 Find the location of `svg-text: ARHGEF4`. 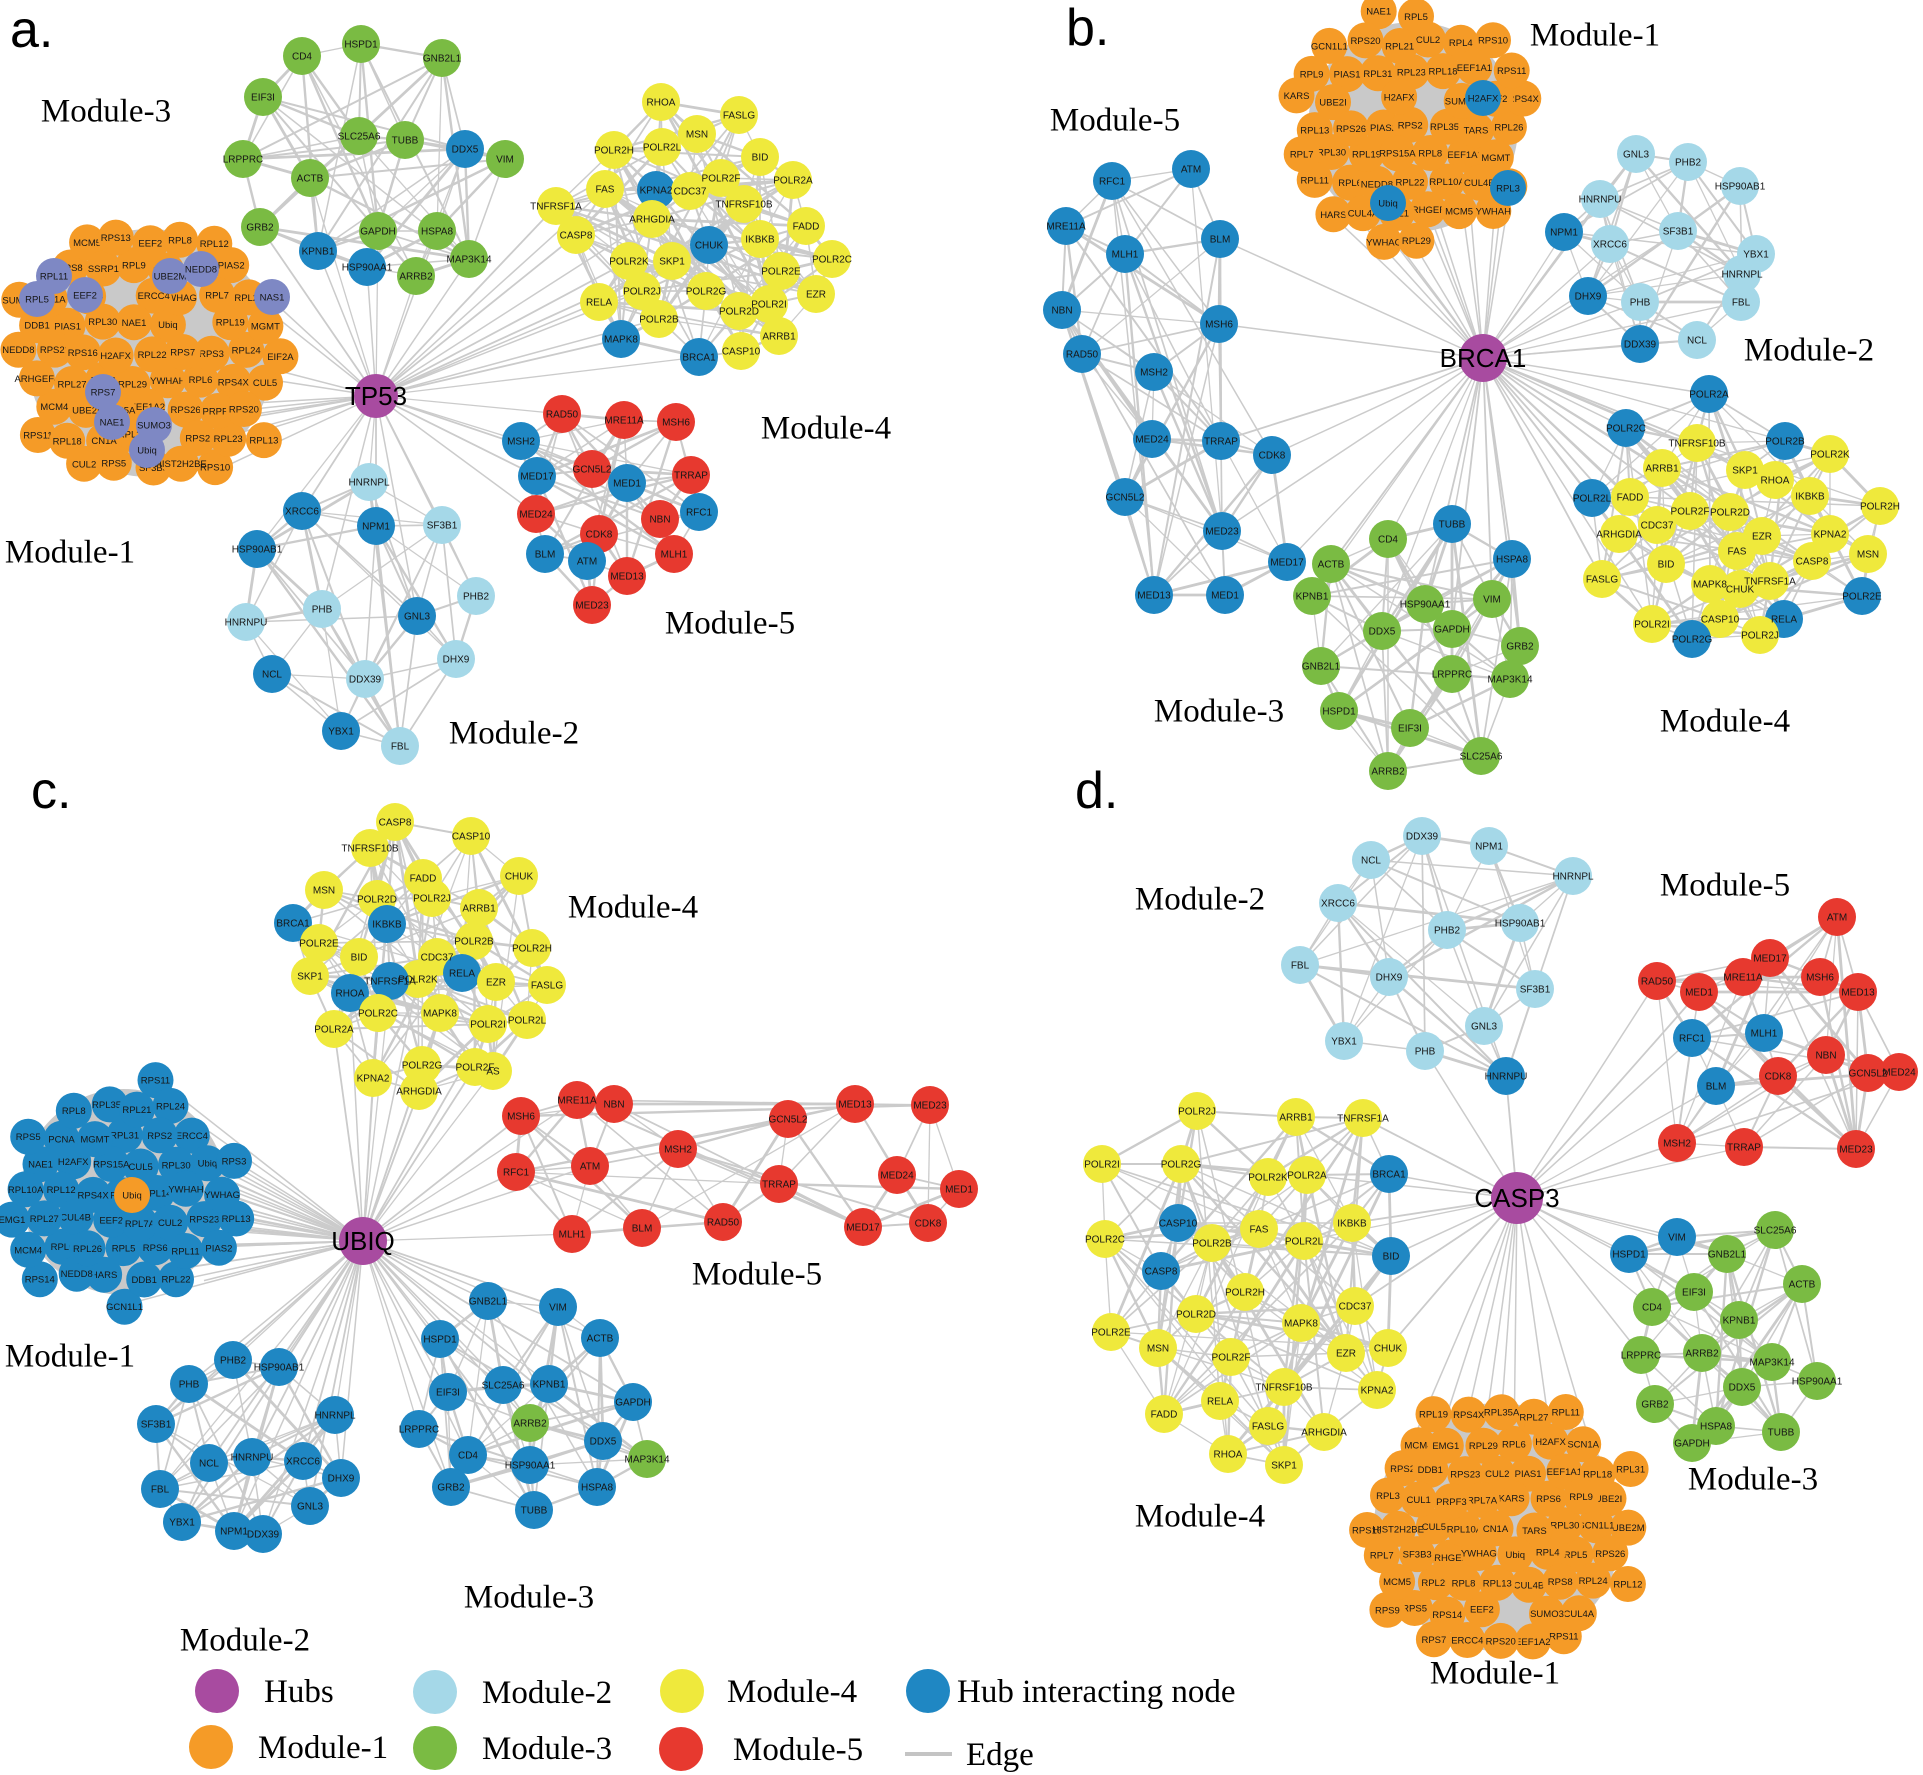

svg-text: ARHGEF4 is located at coordinates (1450, 1558).